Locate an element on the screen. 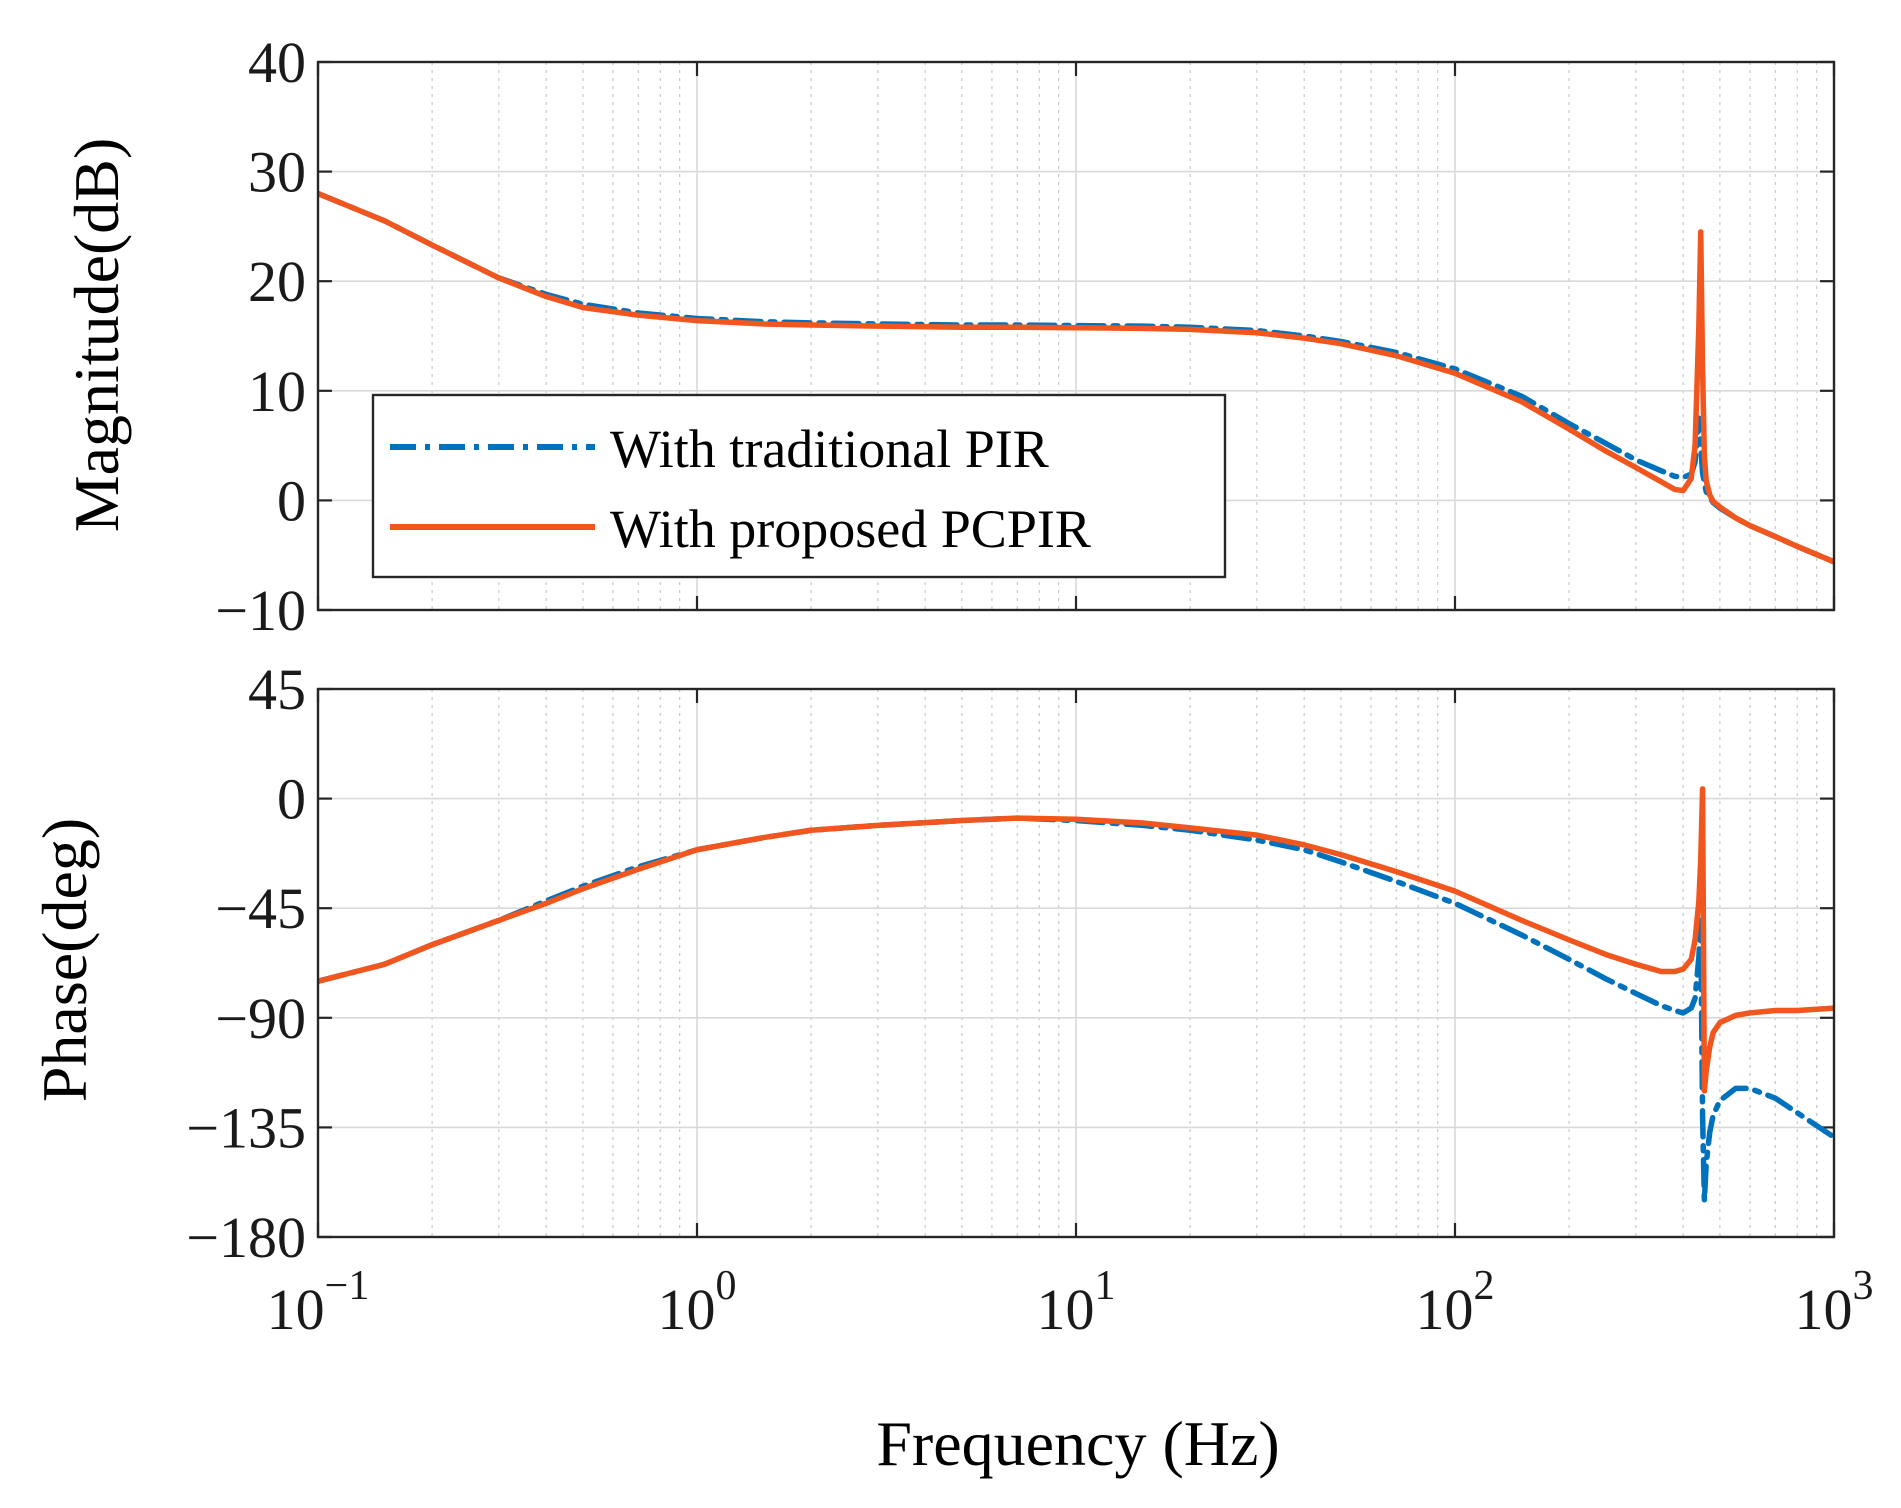  y-tick-label-magnitude: 10 is located at coordinates (277, 391).